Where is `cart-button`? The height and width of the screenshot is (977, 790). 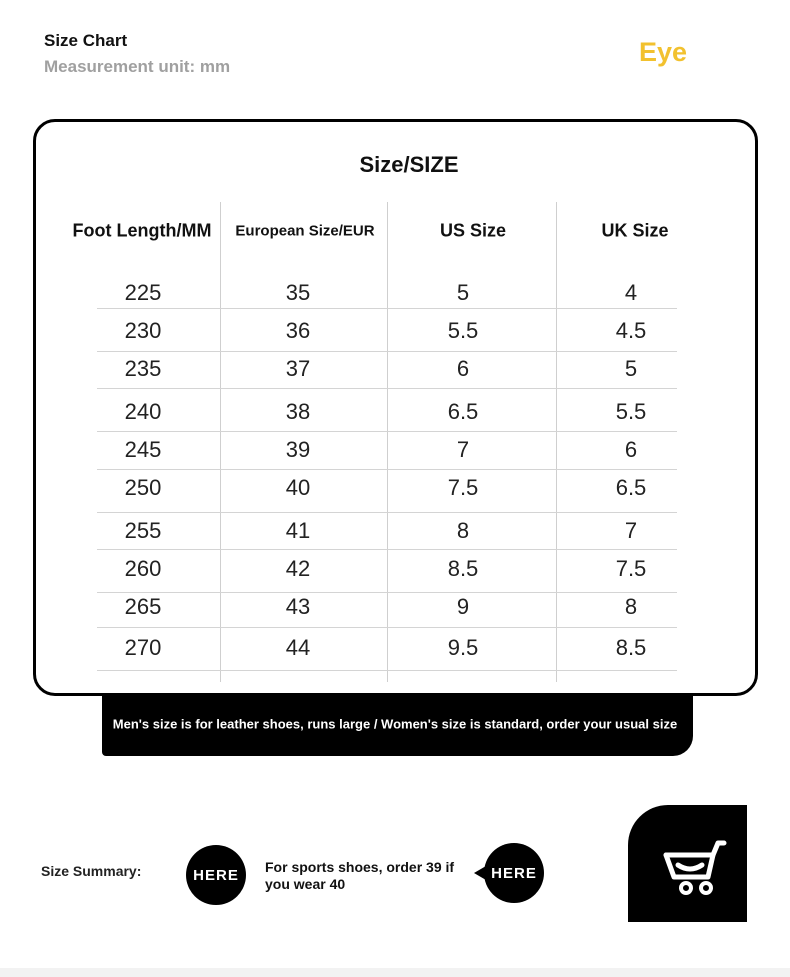 cart-button is located at coordinates (687, 863).